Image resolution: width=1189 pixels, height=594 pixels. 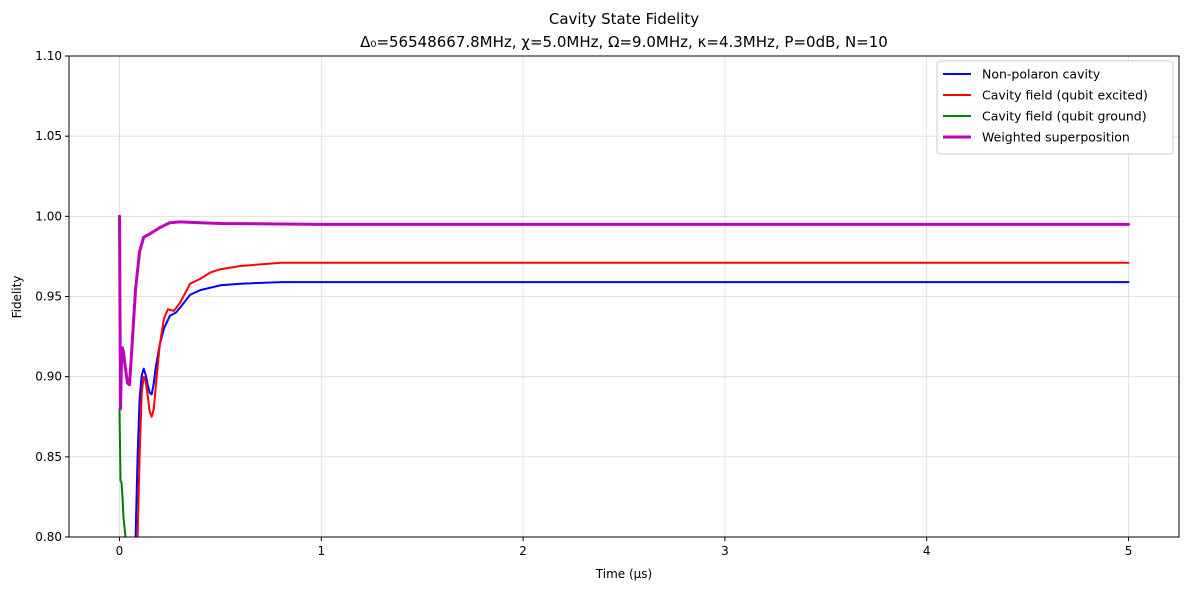 I want to click on y-tick-label: 0.85, so click(x=48, y=457).